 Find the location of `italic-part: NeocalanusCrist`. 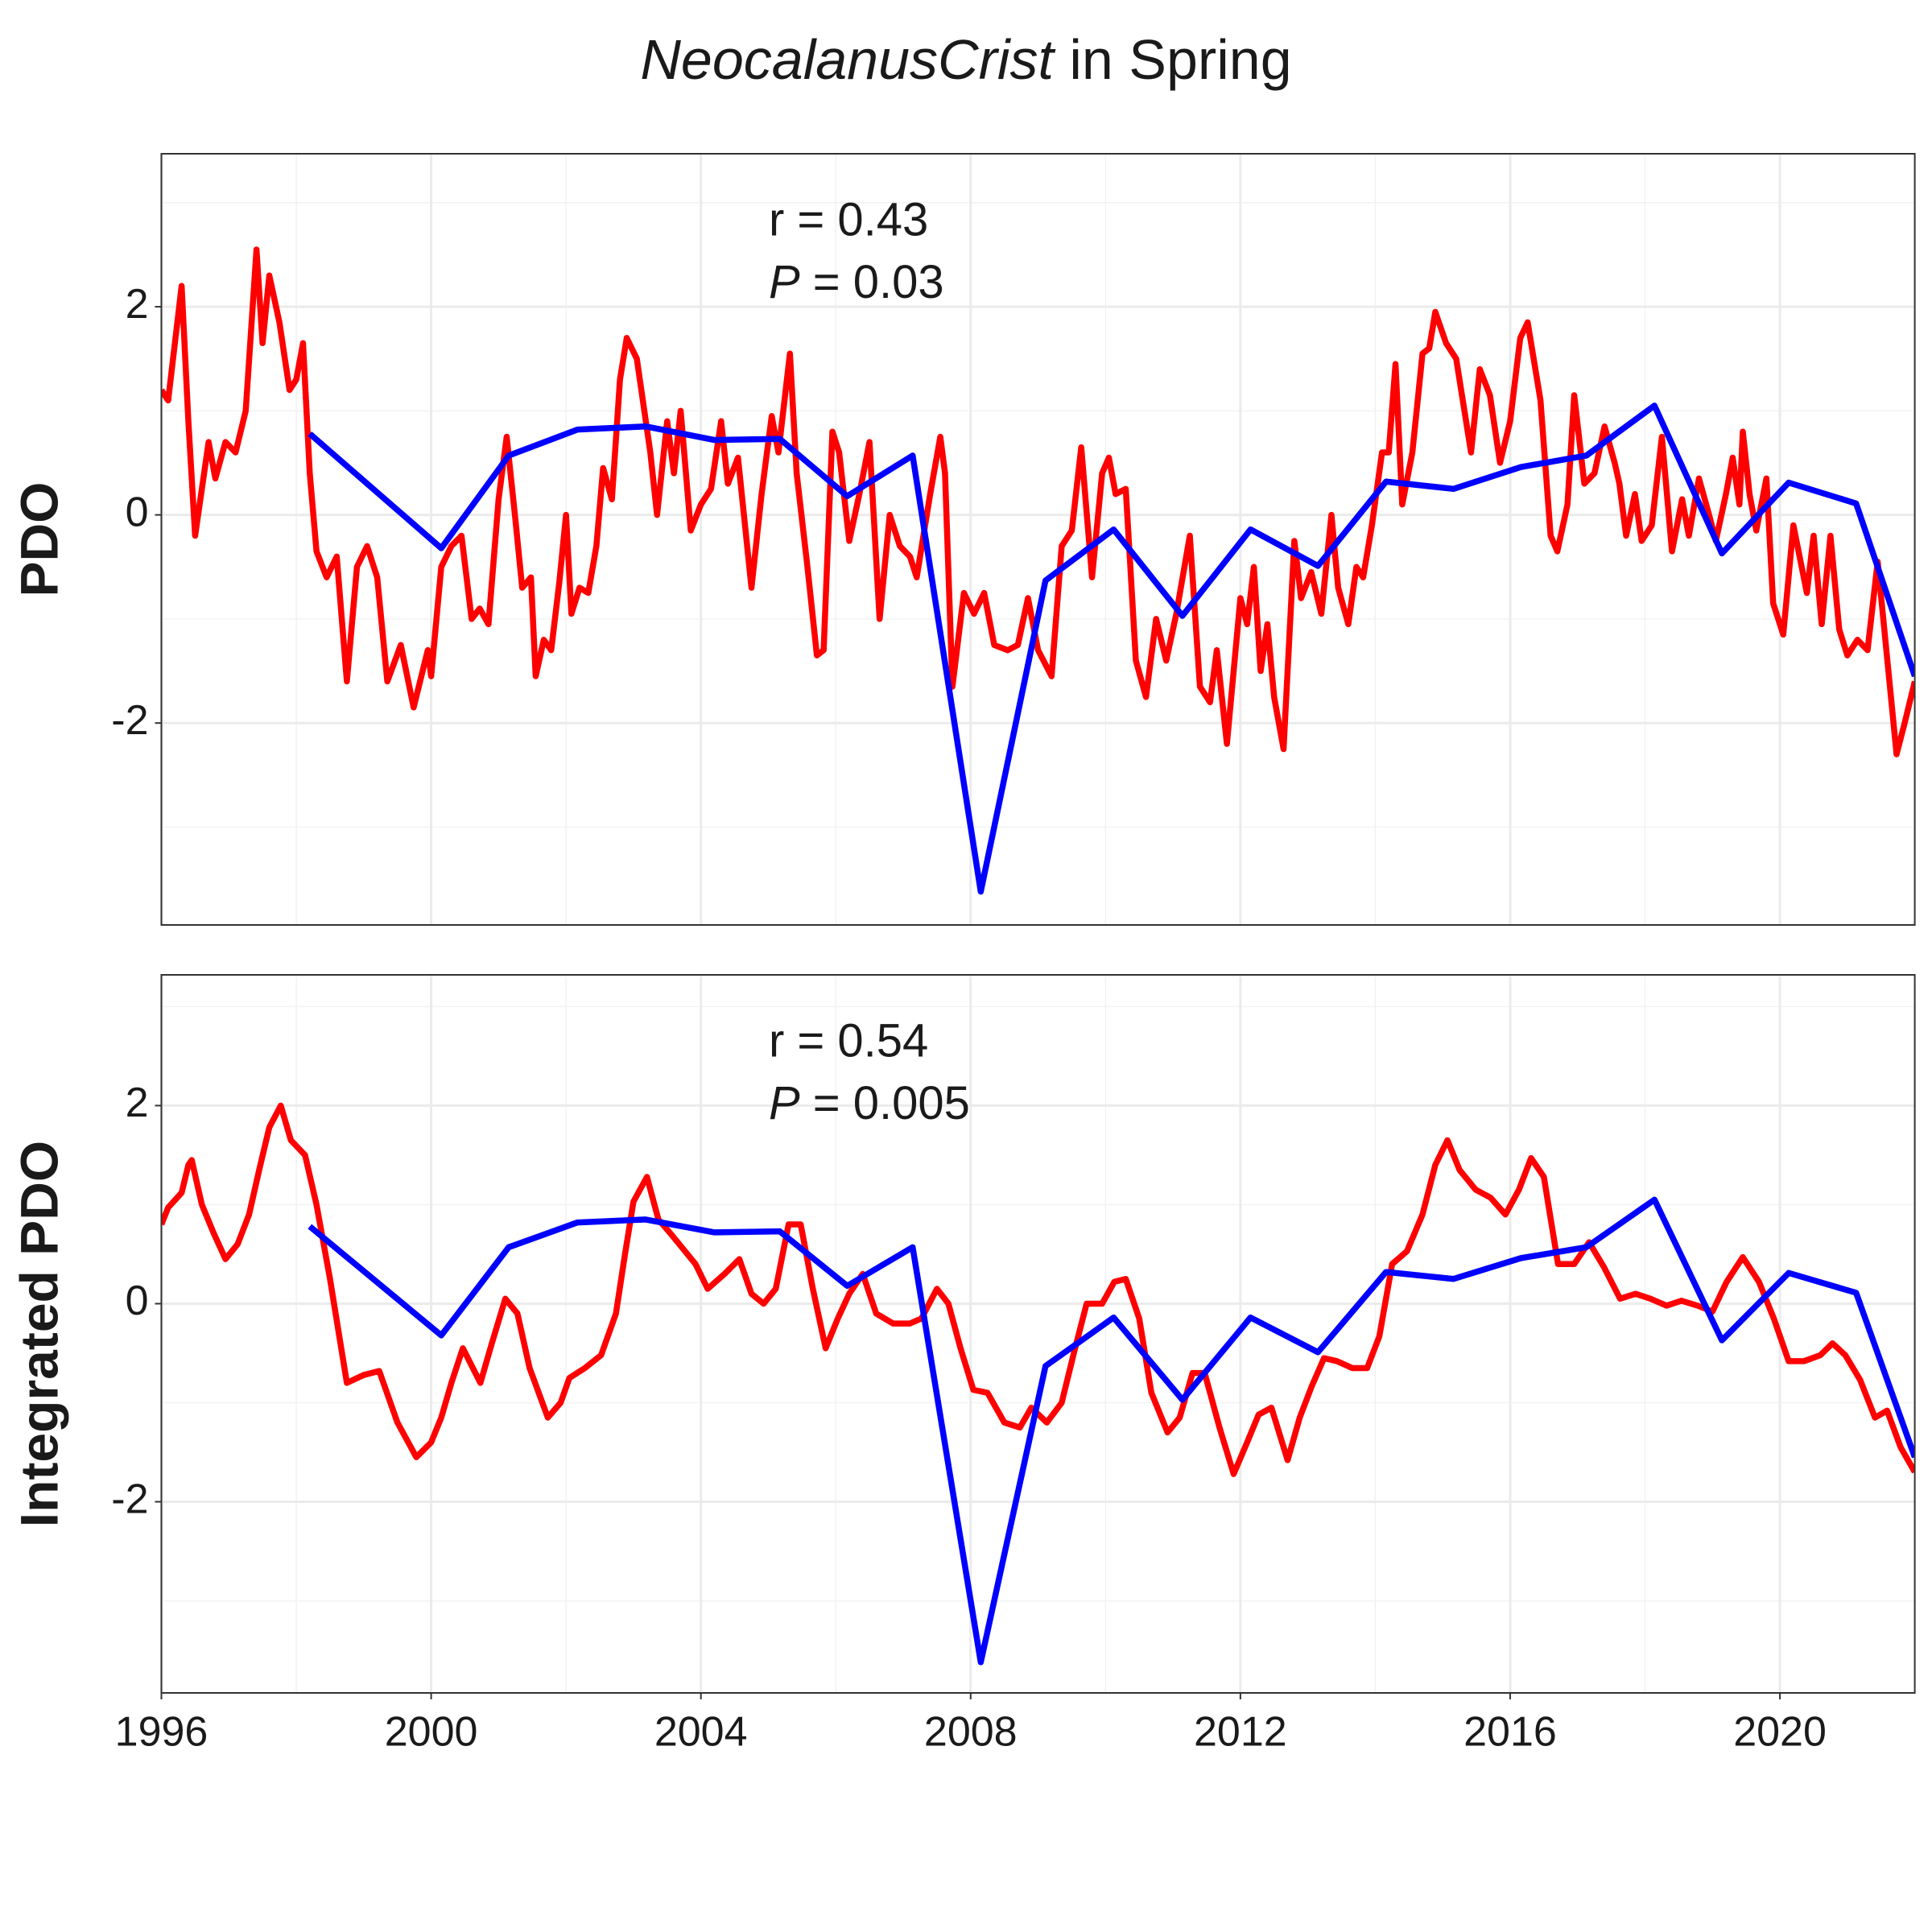

italic-part: NeocalanusCrist is located at coordinates (847, 59).